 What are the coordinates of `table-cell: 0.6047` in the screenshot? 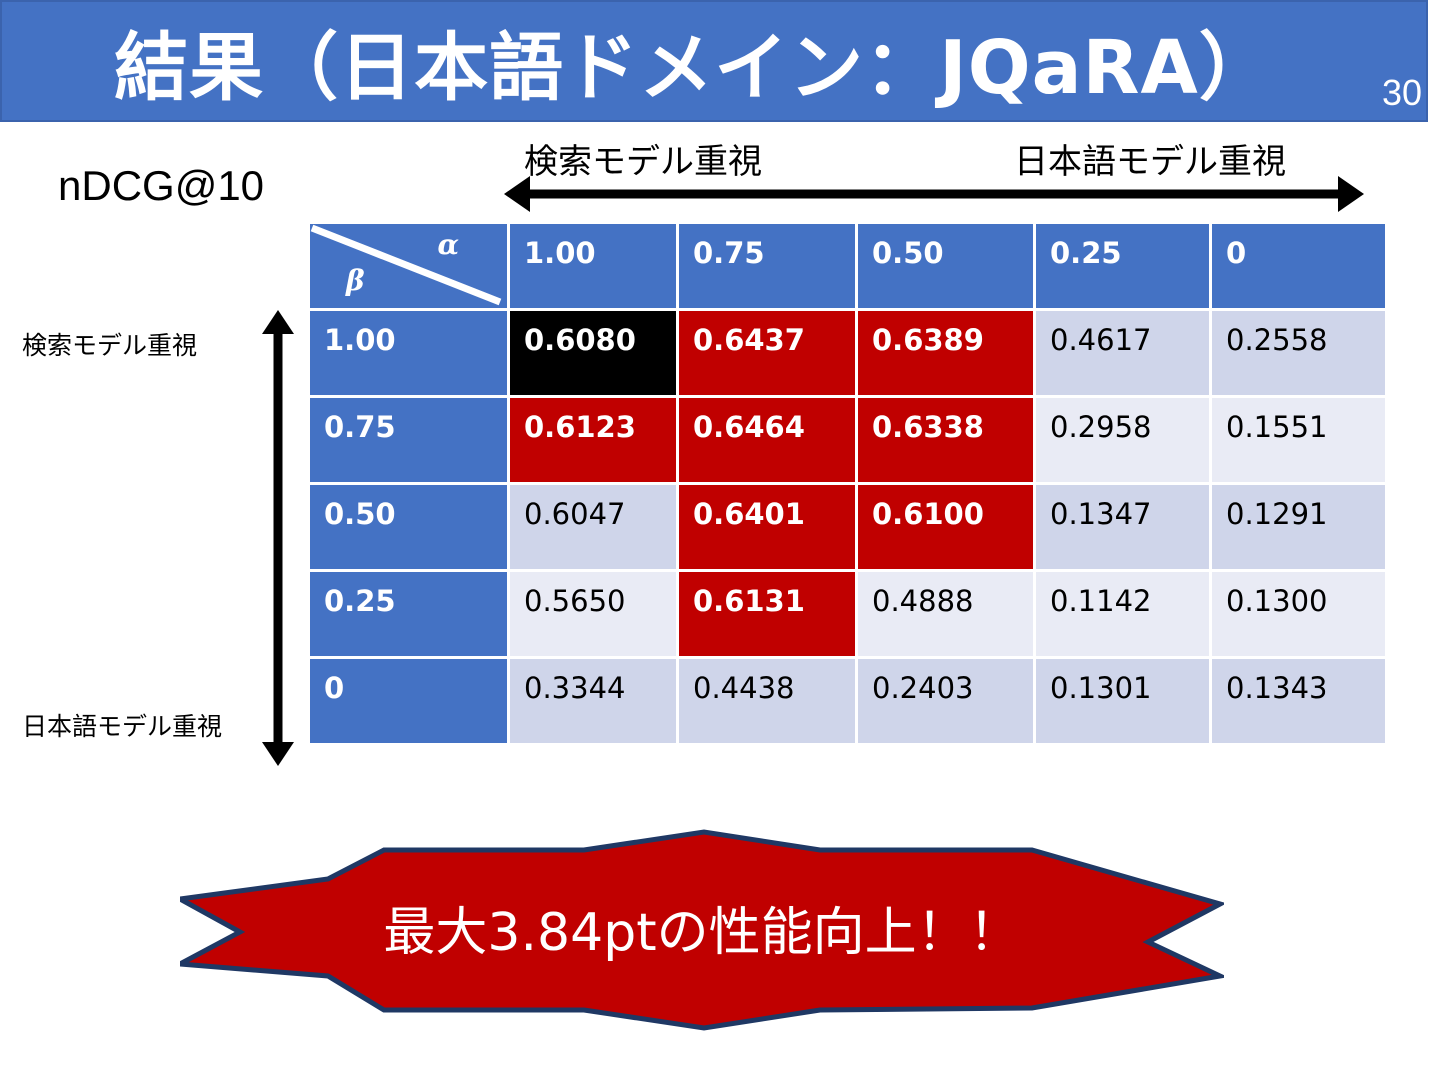 It's located at (593, 527).